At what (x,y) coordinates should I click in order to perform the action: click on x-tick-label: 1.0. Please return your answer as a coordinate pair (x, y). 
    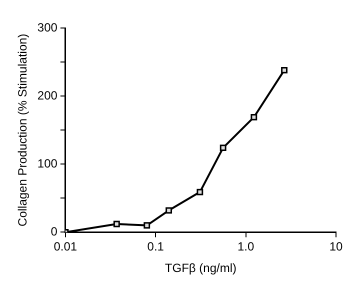
    Looking at the image, I should click on (245, 247).